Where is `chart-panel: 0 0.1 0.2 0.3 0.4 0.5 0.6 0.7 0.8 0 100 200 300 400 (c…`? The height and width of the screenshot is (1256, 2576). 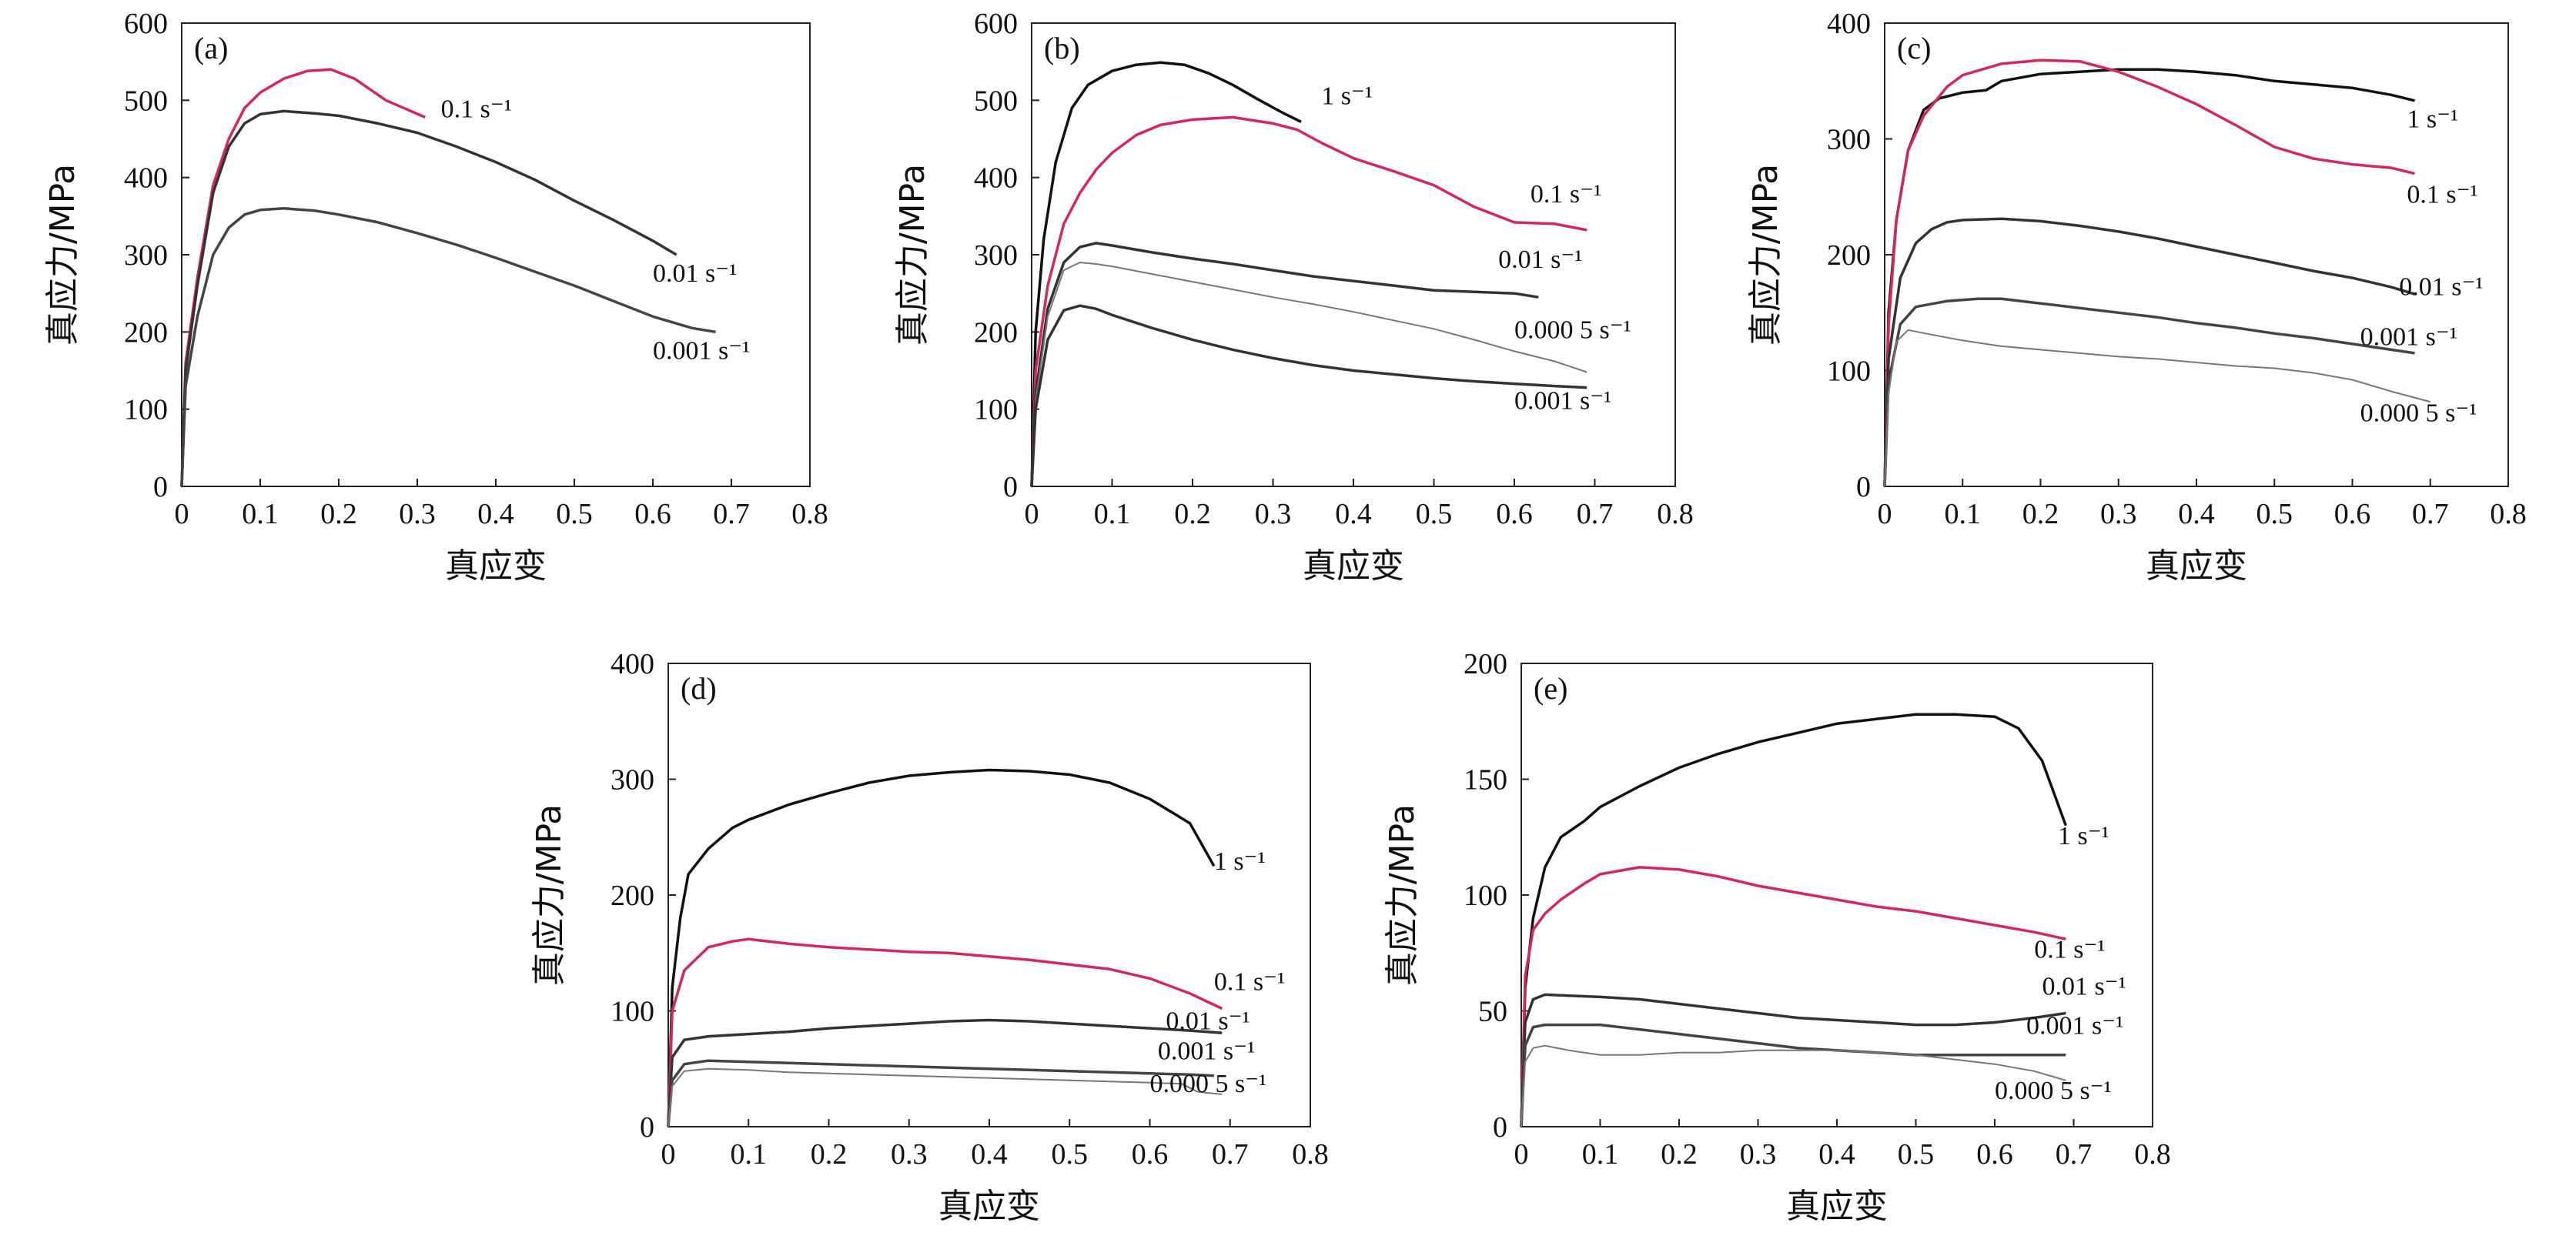 chart-panel: 0 0.1 0.2 0.3 0.4 0.5 0.6 0.7 0.8 0 100 200 300 400 (c… is located at coordinates (2136, 297).